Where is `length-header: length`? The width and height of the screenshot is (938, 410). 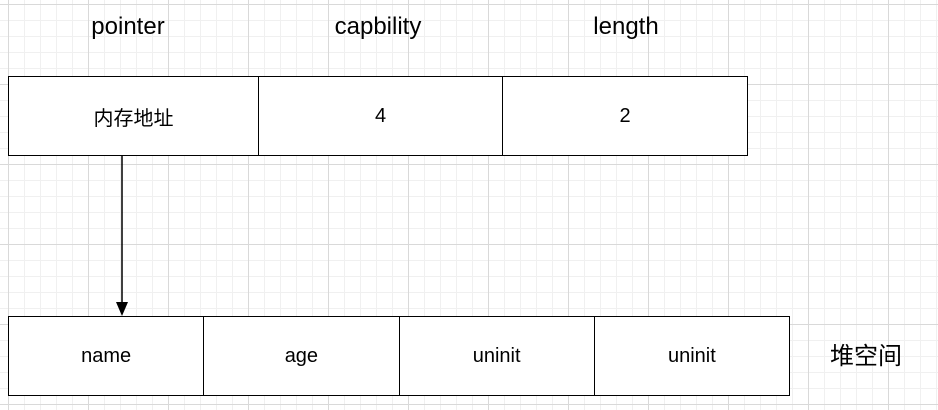 length-header: length is located at coordinates (626, 26).